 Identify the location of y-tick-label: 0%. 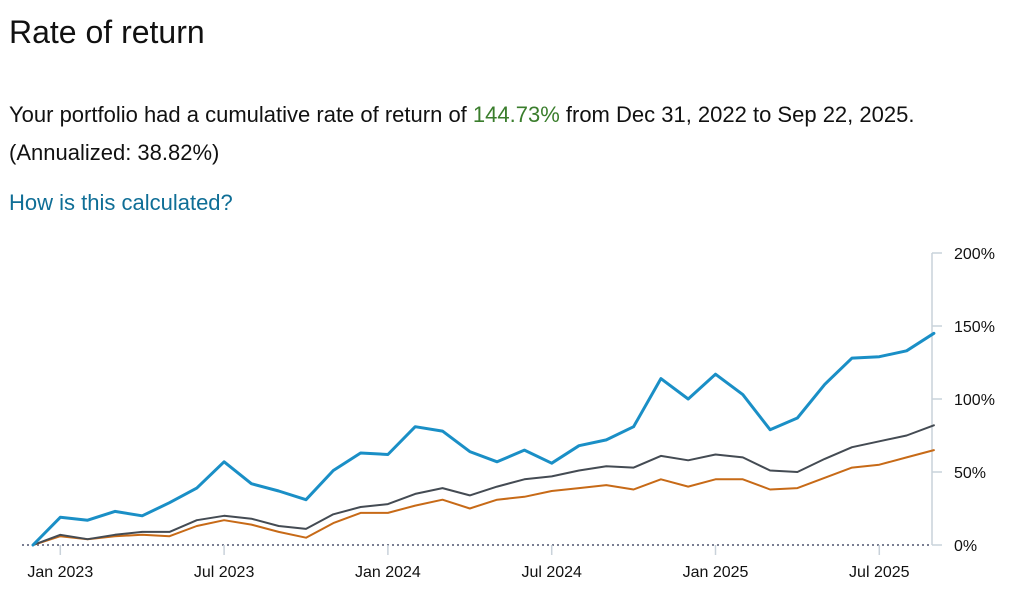
(965, 546).